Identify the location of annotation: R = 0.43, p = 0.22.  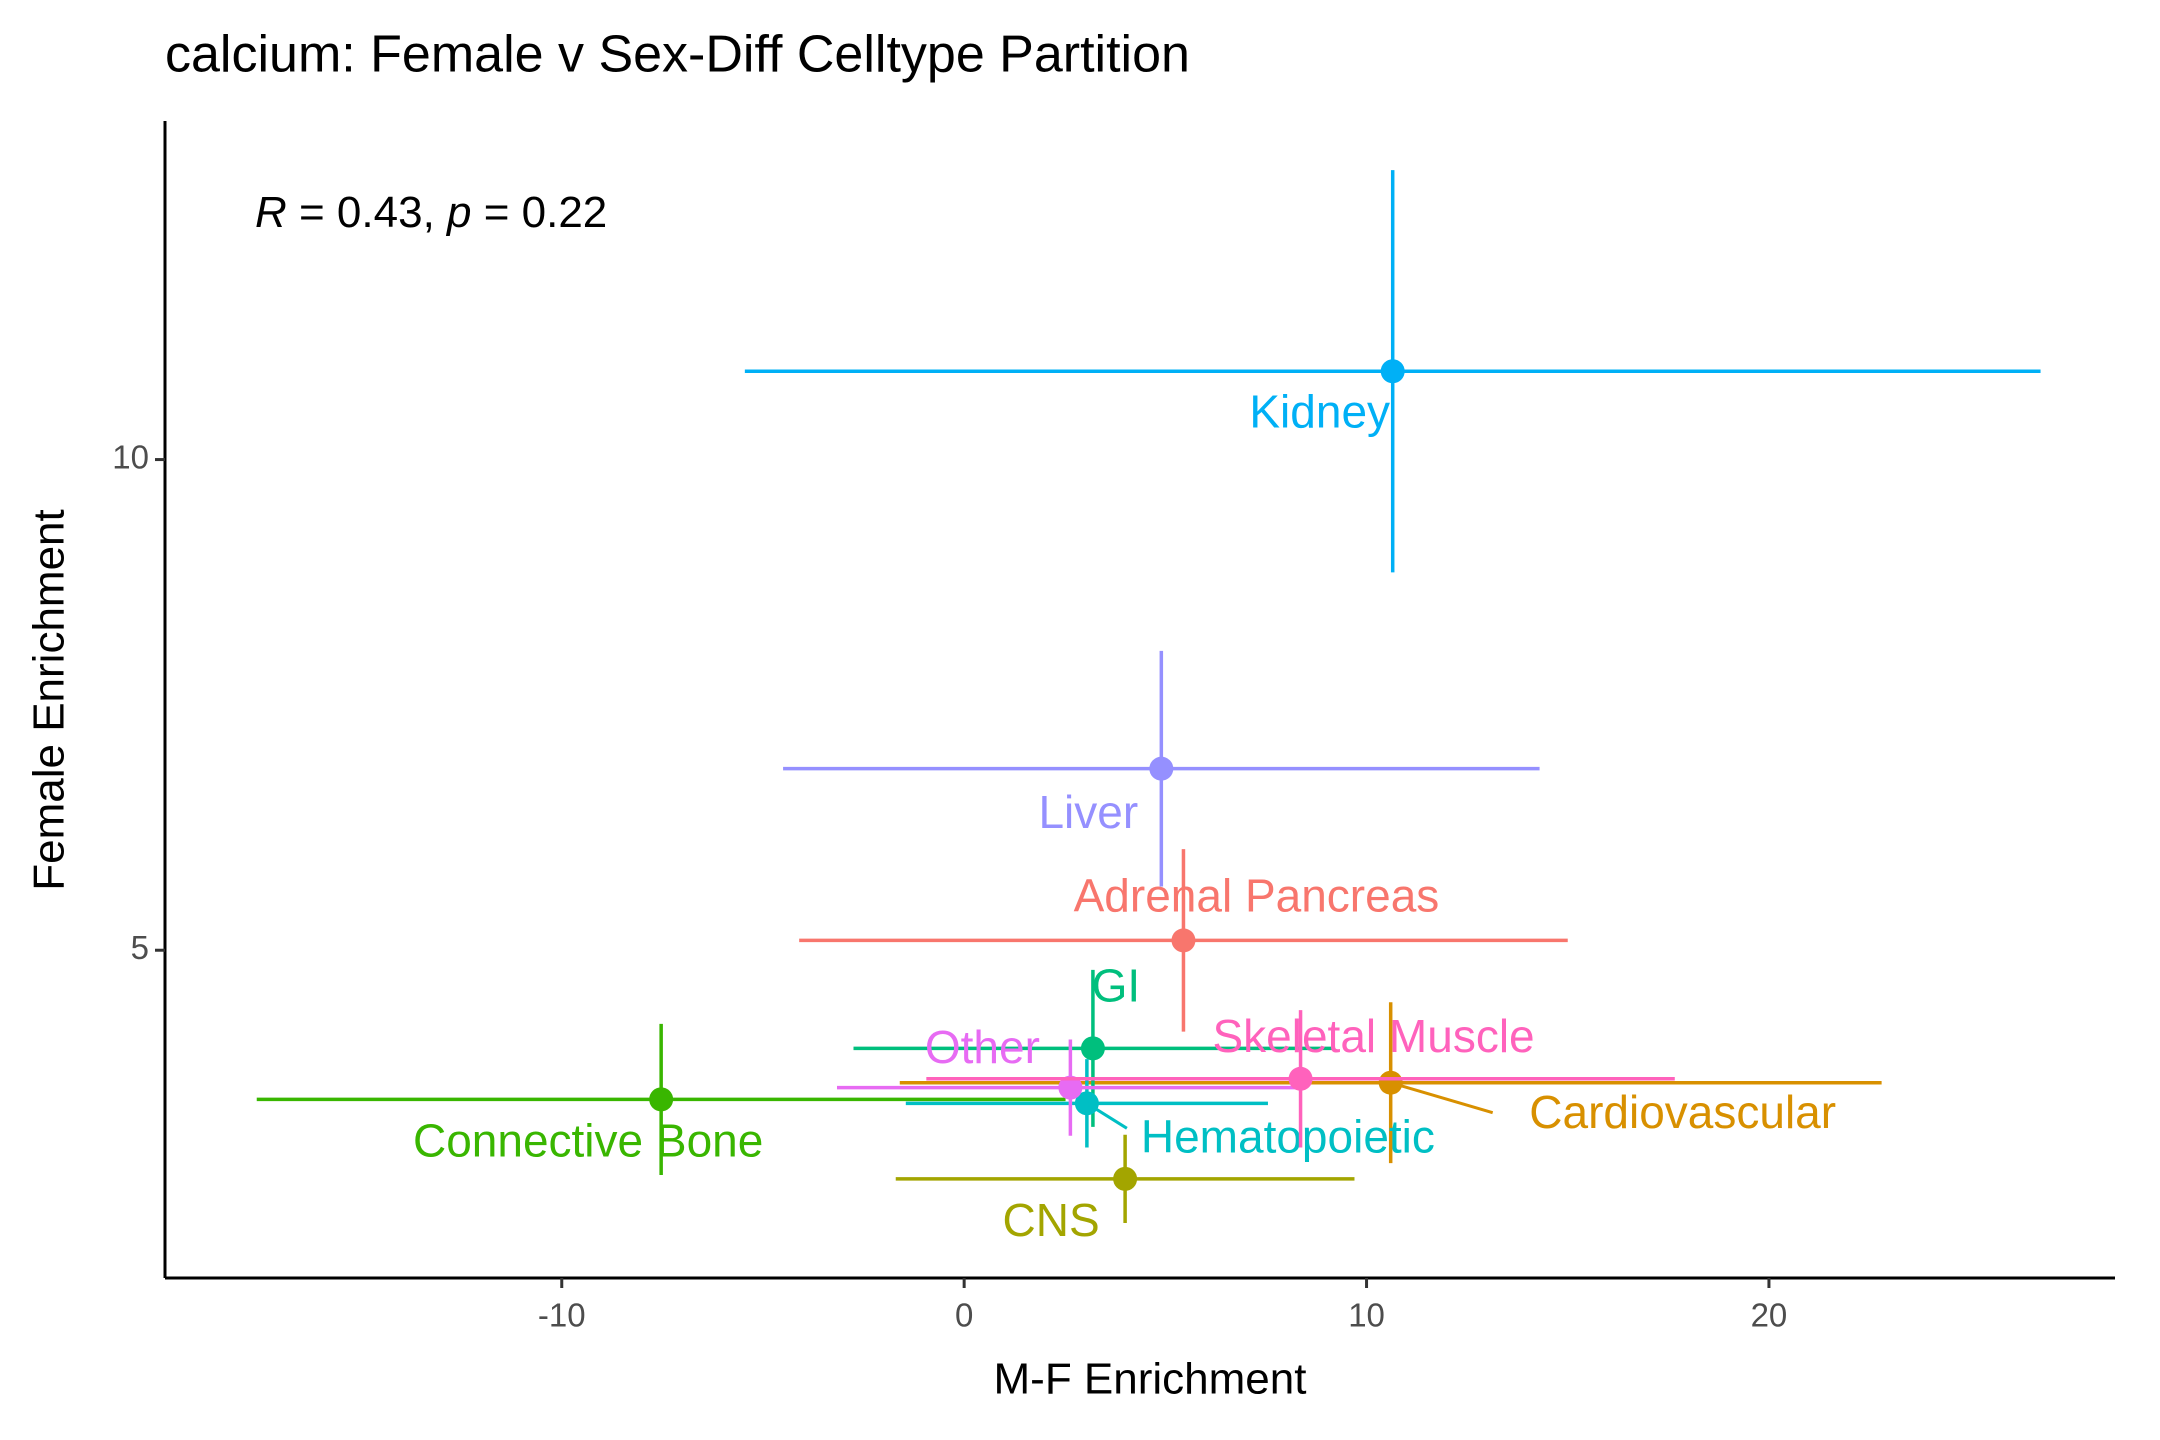
(431, 212).